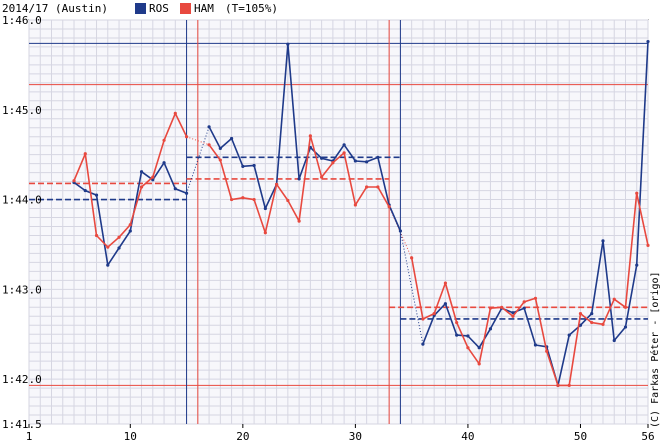 This screenshot has height=444, width=666. What do you see at coordinates (411, 287) in the screenshot?
I see `gap-link-ros` at bounding box center [411, 287].